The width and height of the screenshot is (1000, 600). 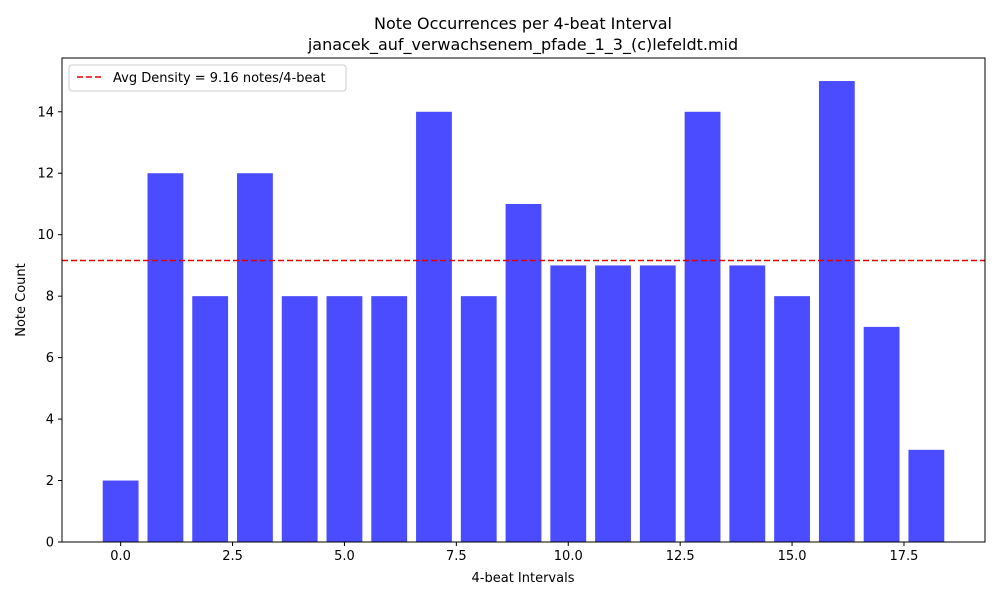 What do you see at coordinates (232, 556) in the screenshot?
I see `x-tick-label: 2.5` at bounding box center [232, 556].